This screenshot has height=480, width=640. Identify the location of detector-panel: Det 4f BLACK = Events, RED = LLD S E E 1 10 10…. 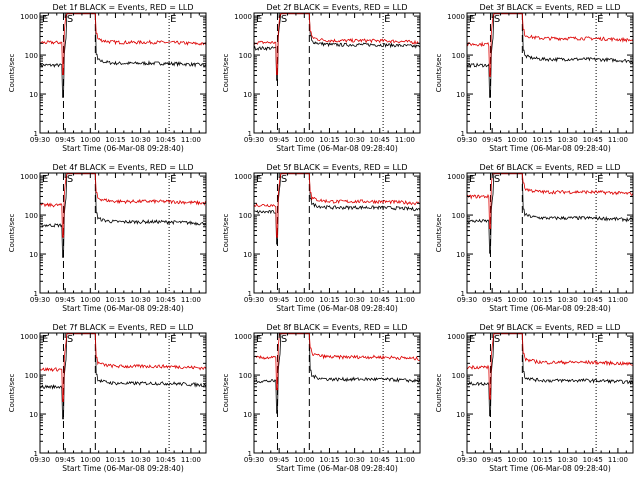
(107, 238).